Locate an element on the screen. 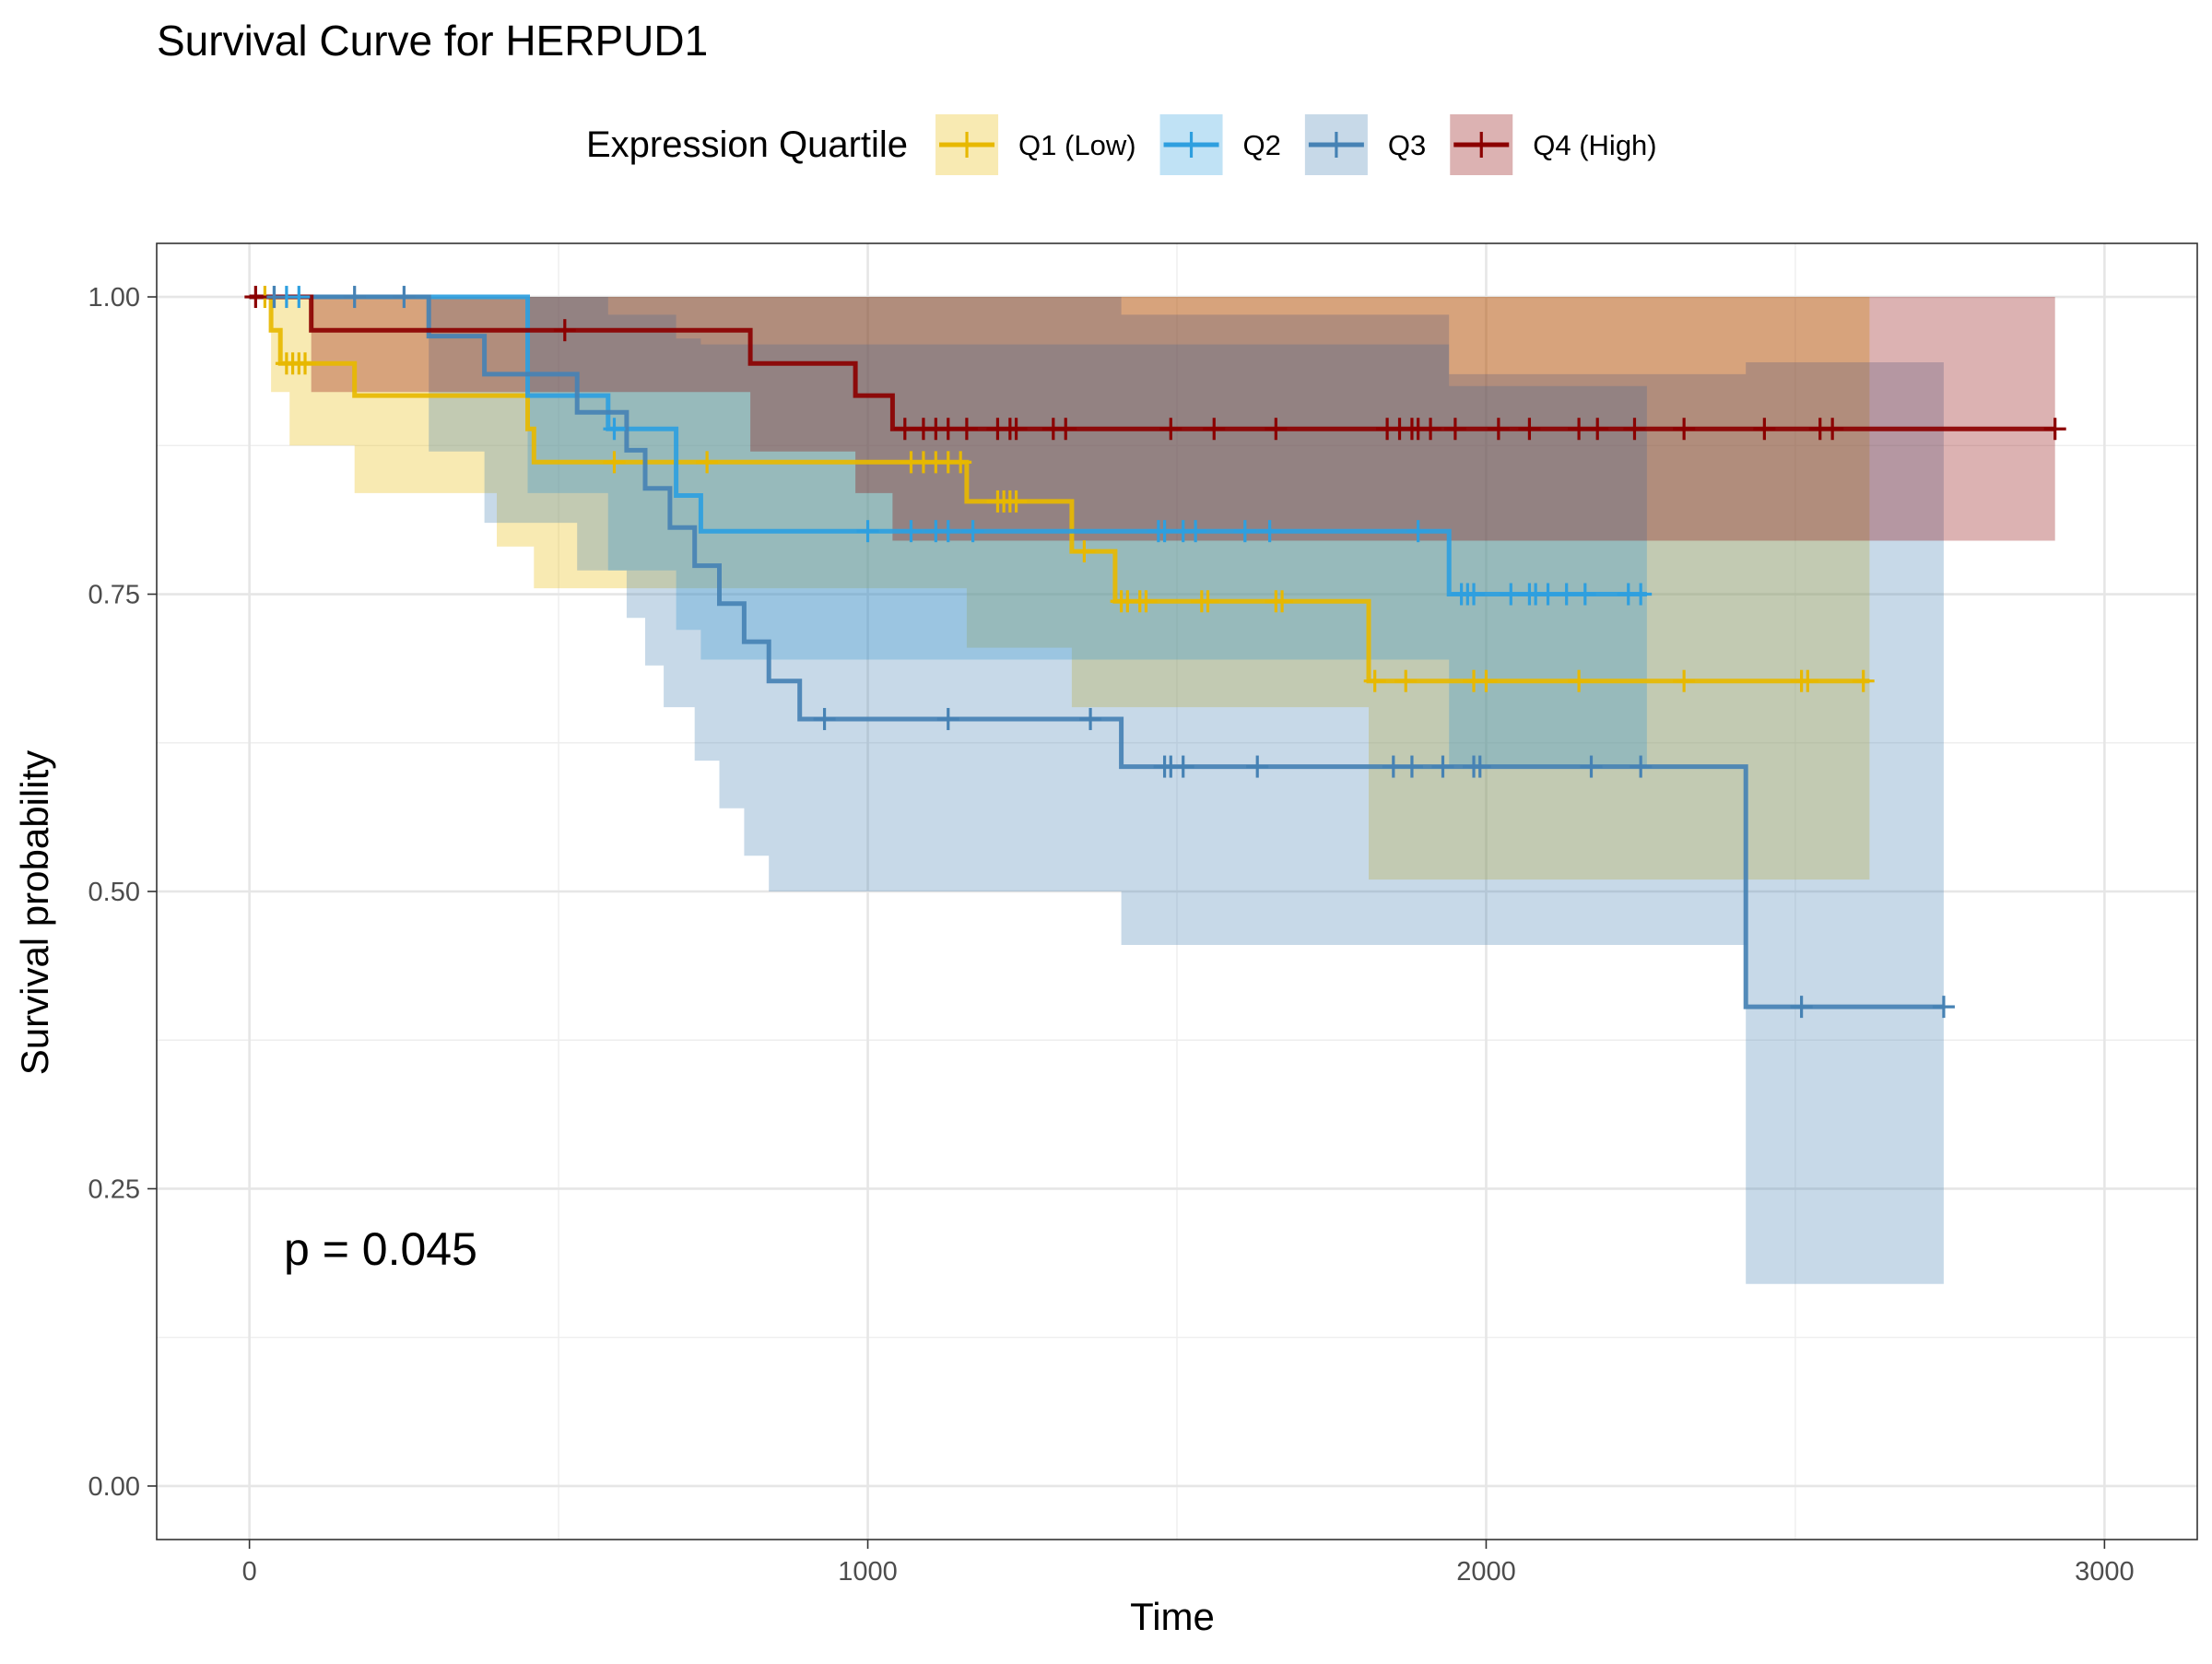  survival-curve-q2 is located at coordinates (948, 445).